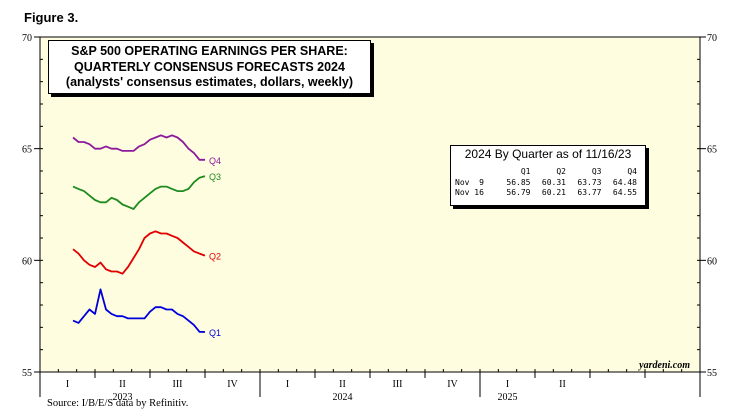 The height and width of the screenshot is (416, 734). What do you see at coordinates (469, 192) in the screenshot?
I see `table-row-label: Nov 16` at bounding box center [469, 192].